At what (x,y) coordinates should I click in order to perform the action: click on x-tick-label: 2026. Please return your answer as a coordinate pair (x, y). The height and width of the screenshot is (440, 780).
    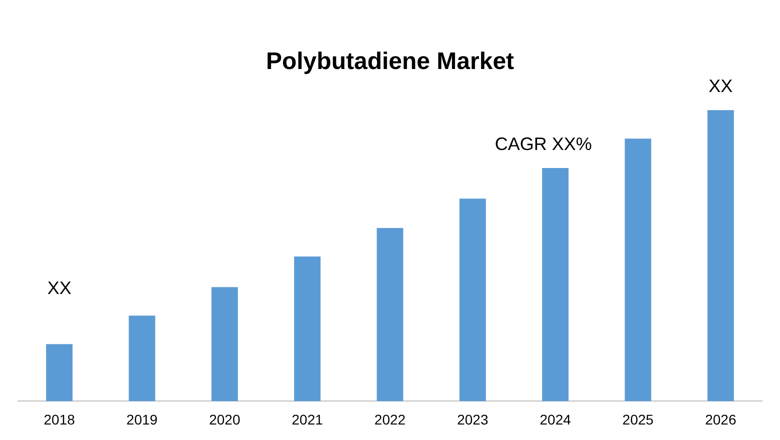
    Looking at the image, I should click on (720, 419).